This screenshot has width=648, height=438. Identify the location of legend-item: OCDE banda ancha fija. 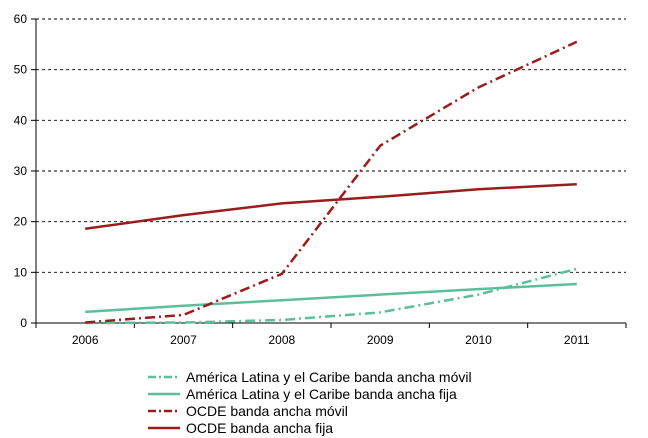
(310, 427).